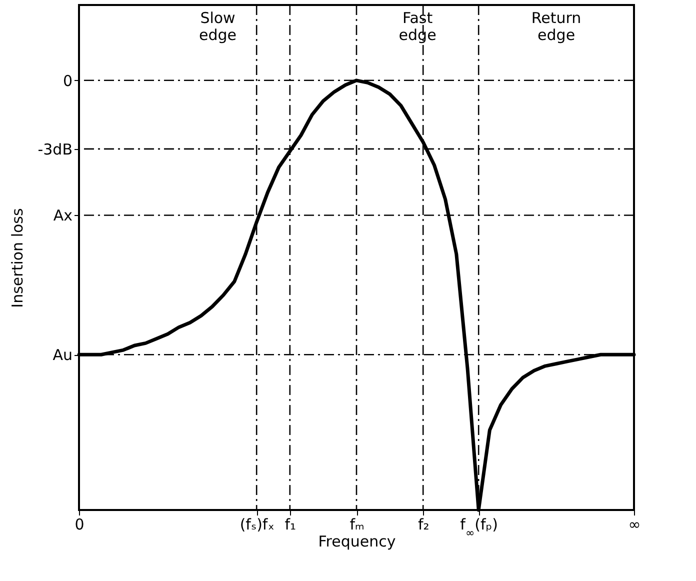 This screenshot has height=581, width=696. What do you see at coordinates (479, 527) in the screenshot?
I see `x-tick-label: f$_{∞}$(fₚ)` at bounding box center [479, 527].